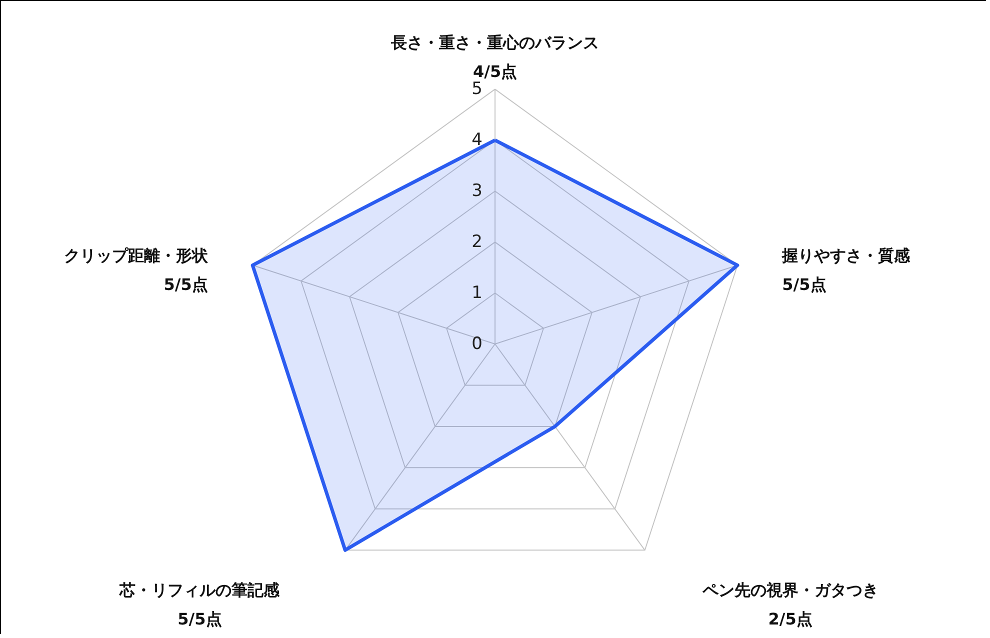 The width and height of the screenshot is (990, 638). What do you see at coordinates (495, 42) in the screenshot?
I see `spoke-label: 長さ・重さ・重心のバランス` at bounding box center [495, 42].